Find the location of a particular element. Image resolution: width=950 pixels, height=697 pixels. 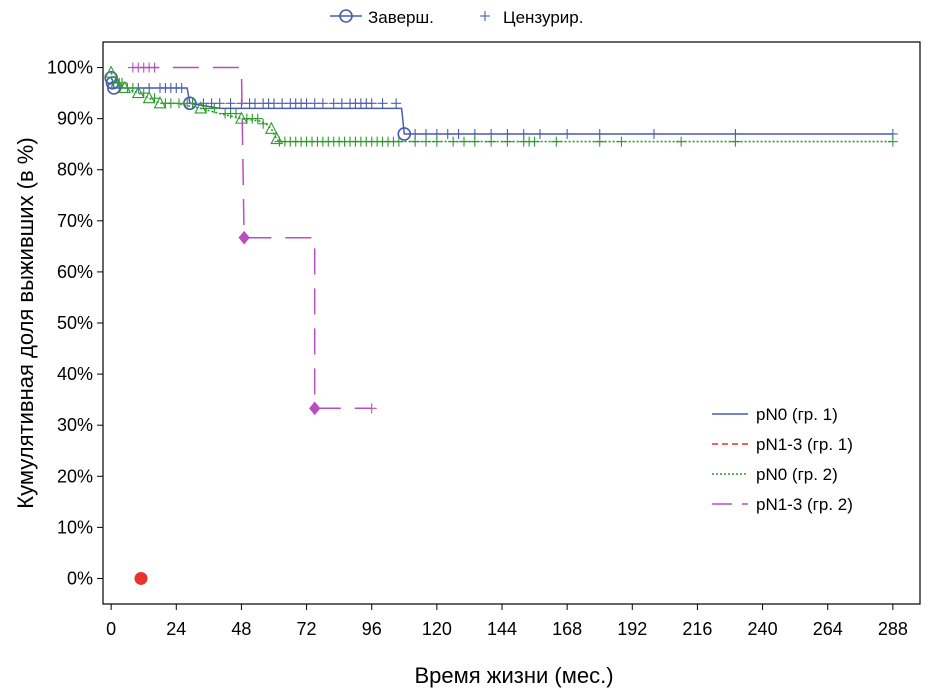

y-tick-label: 30% is located at coordinates (75, 425).